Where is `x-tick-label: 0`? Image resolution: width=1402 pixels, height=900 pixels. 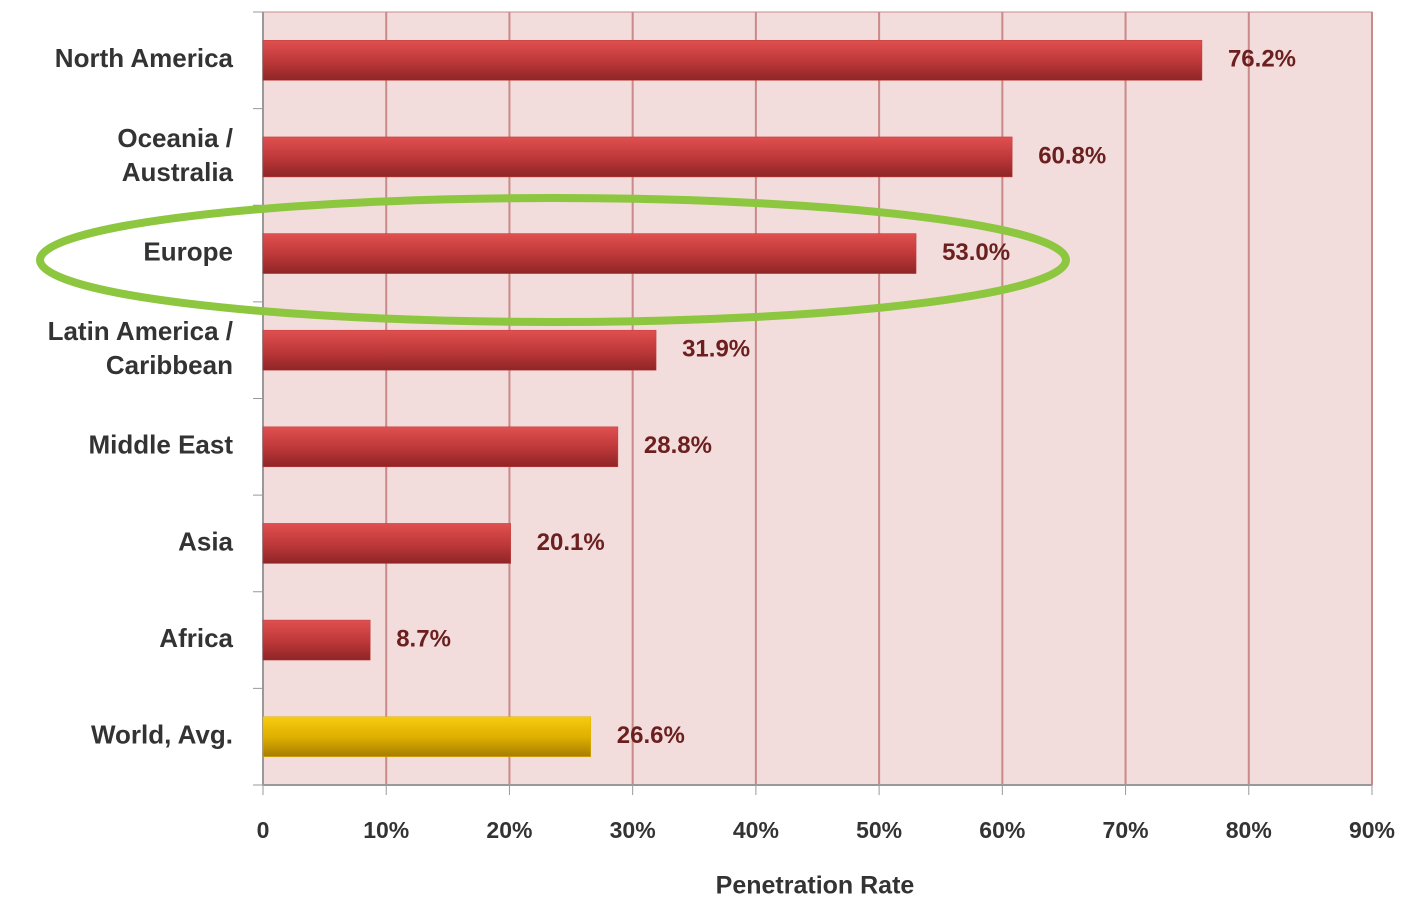
x-tick-label: 0 is located at coordinates (263, 830).